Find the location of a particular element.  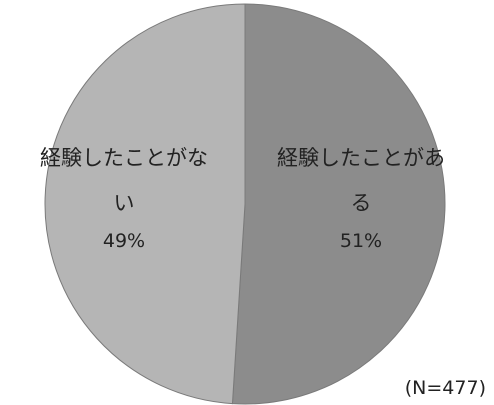

slice-percent-0: 51% is located at coordinates (361, 241).